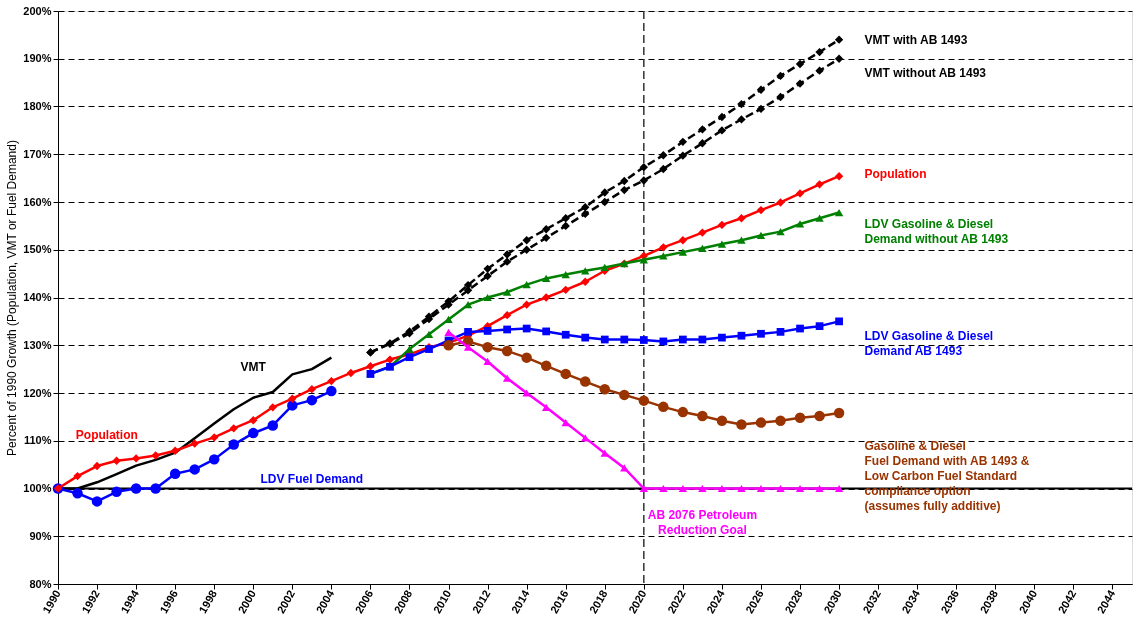  Describe the element at coordinates (929, 343) in the screenshot. I see `series-label: LDV Gasoline & Diesel Demand AB 1493` at that location.